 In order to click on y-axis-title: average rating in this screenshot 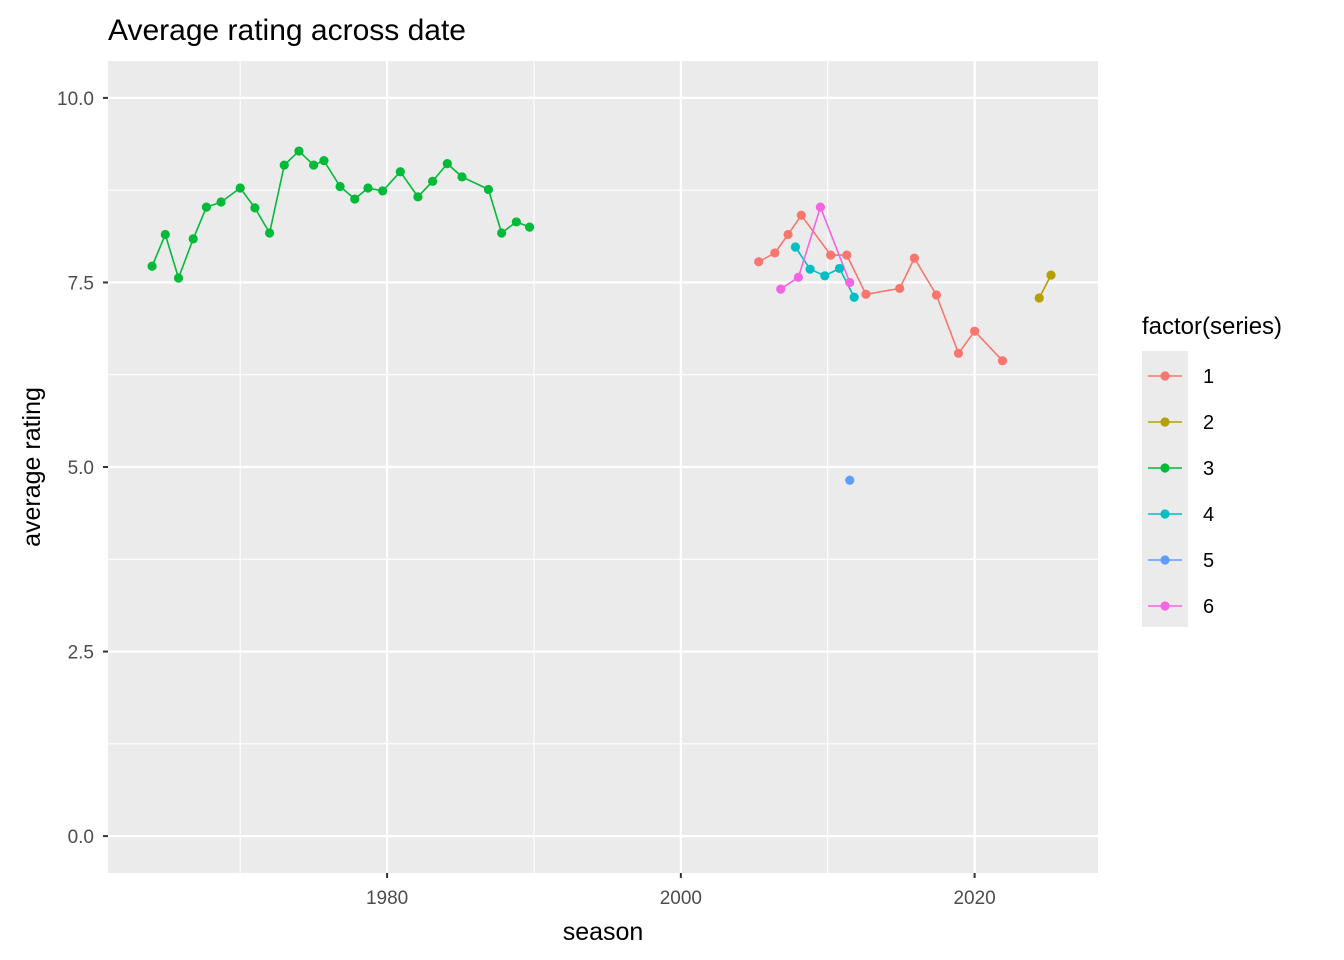, I will do `click(32, 467)`.